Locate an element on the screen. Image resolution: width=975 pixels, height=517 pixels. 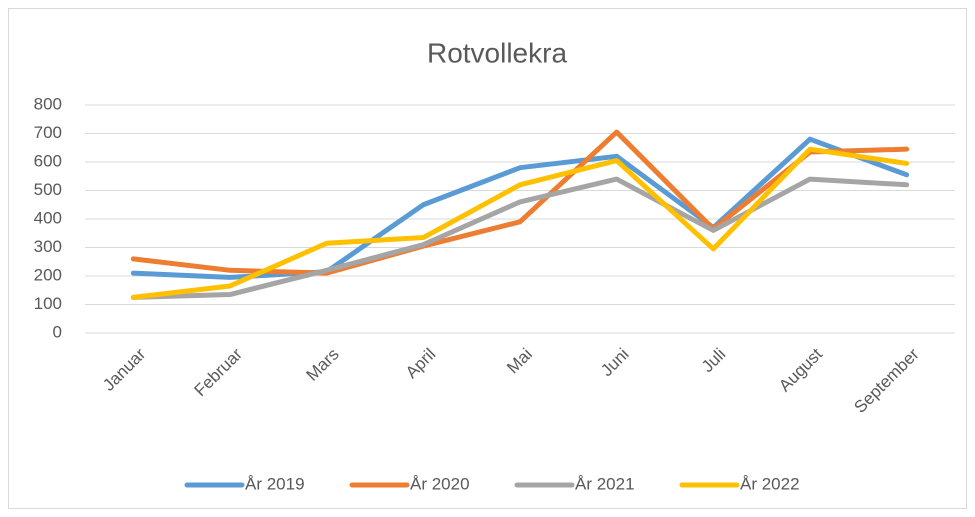
y-tick-label: 300 is located at coordinates (48, 246).